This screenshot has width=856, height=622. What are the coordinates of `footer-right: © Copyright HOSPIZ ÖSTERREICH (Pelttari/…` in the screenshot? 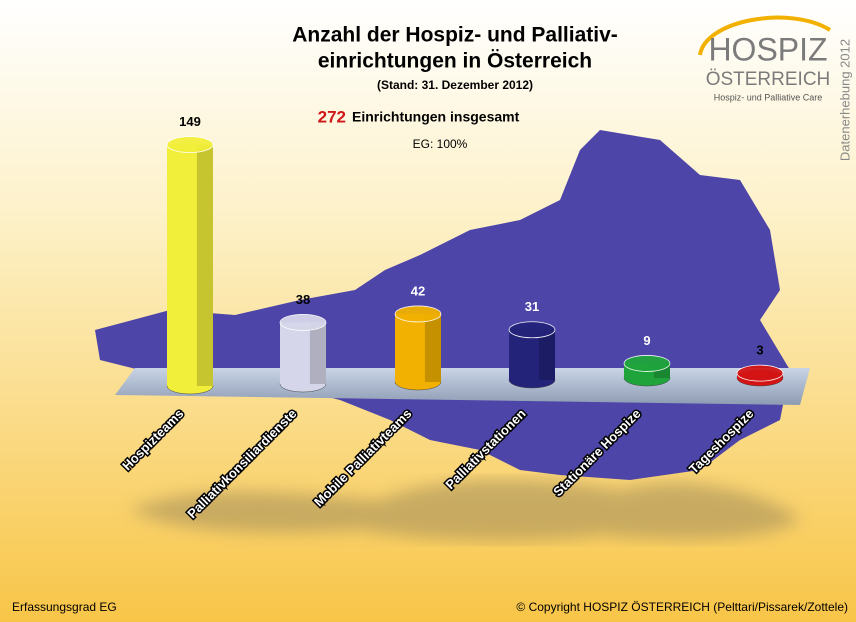 It's located at (682, 607).